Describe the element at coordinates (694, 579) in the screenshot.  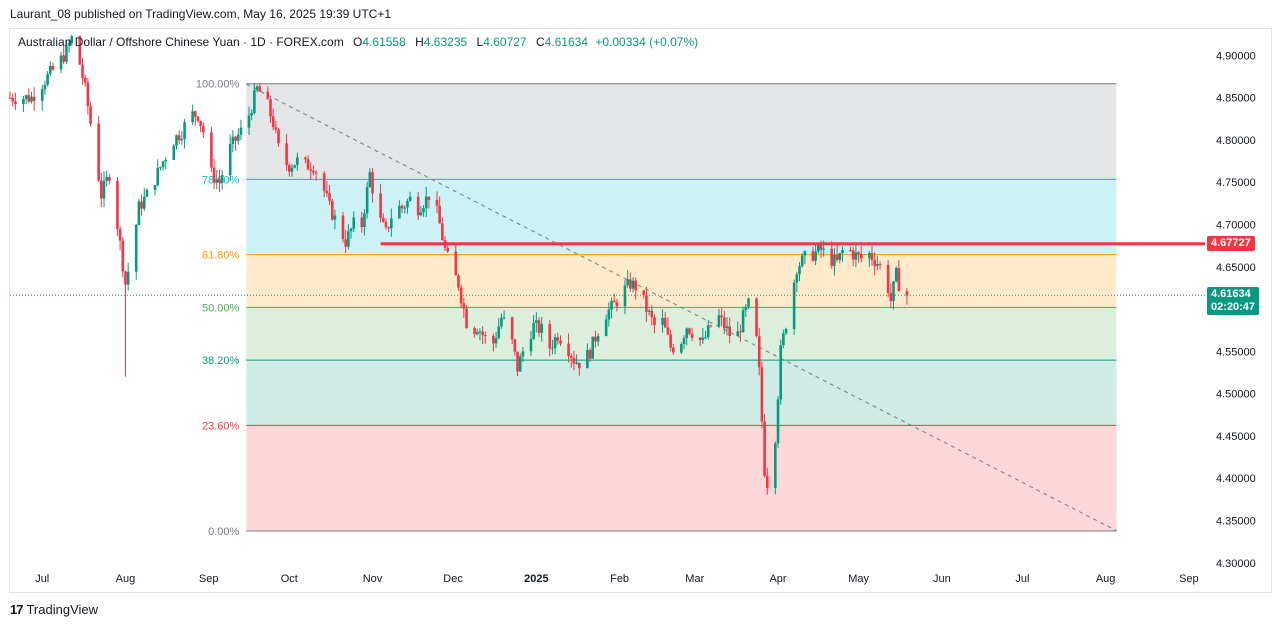
I see `time-tick-label: Mar` at that location.